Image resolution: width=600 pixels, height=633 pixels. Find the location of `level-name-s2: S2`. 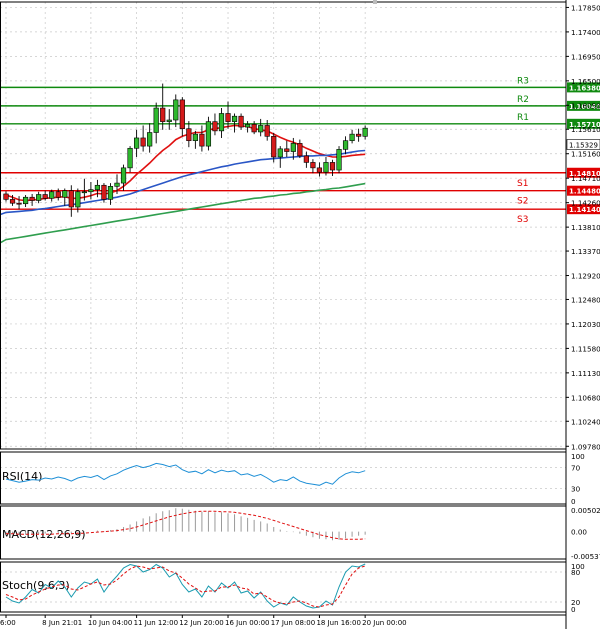

level-name-s2: S2 is located at coordinates (522, 202).